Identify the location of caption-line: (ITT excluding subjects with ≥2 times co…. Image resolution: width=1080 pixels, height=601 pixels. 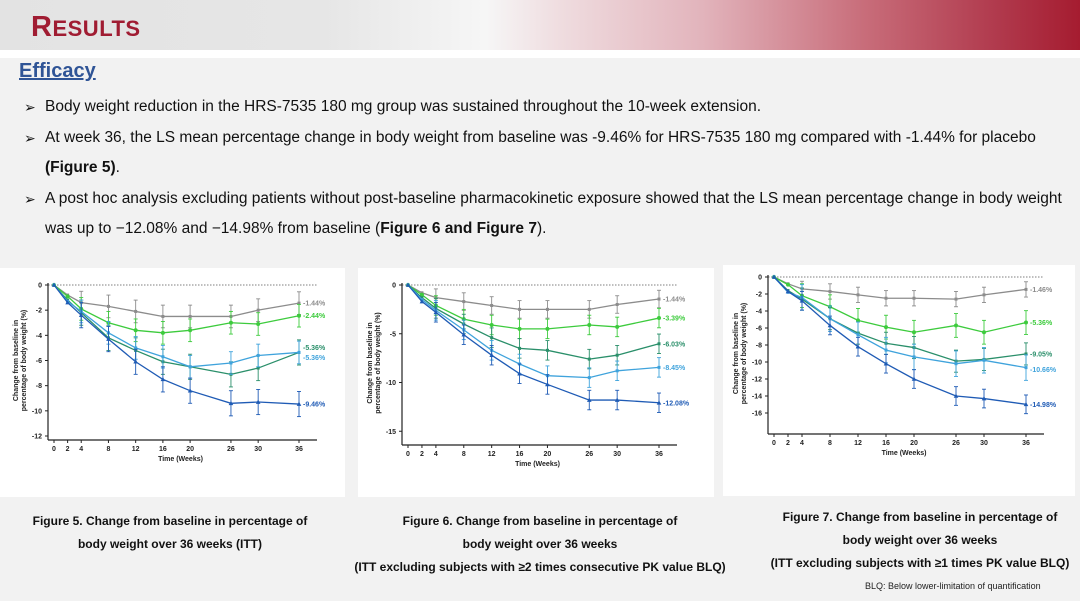
(540, 567).